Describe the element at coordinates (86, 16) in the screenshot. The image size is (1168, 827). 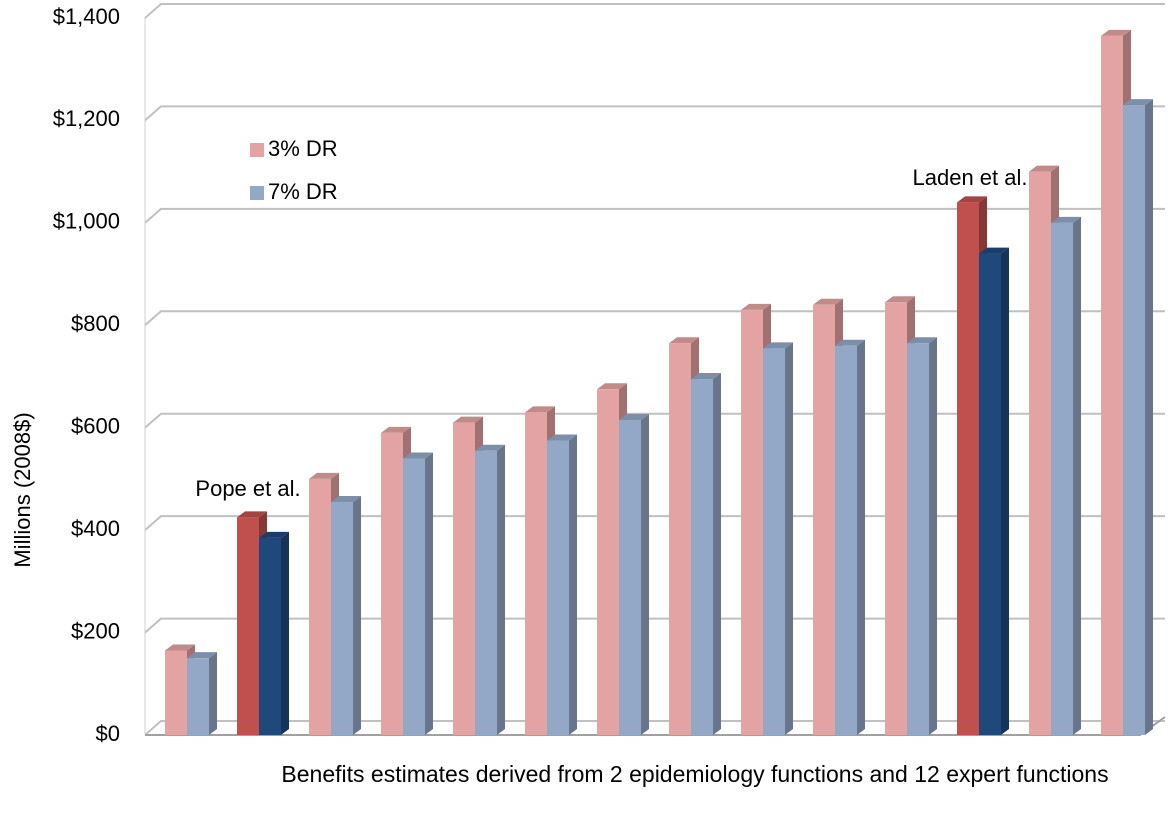
I see `y-tick-label: $1,400` at that location.